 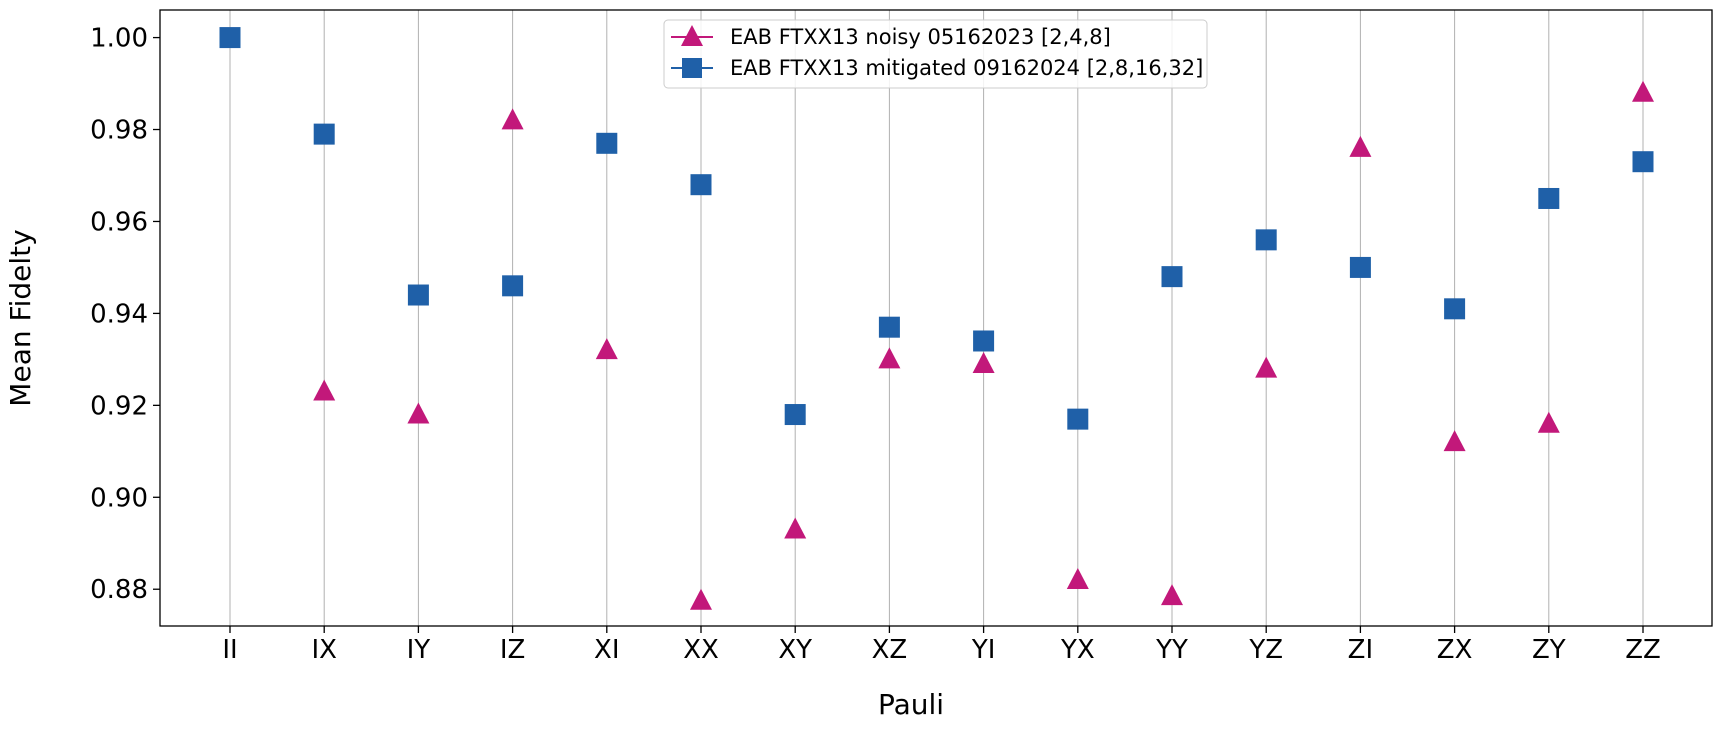 I want to click on triangle-point-XY, so click(x=795, y=528).